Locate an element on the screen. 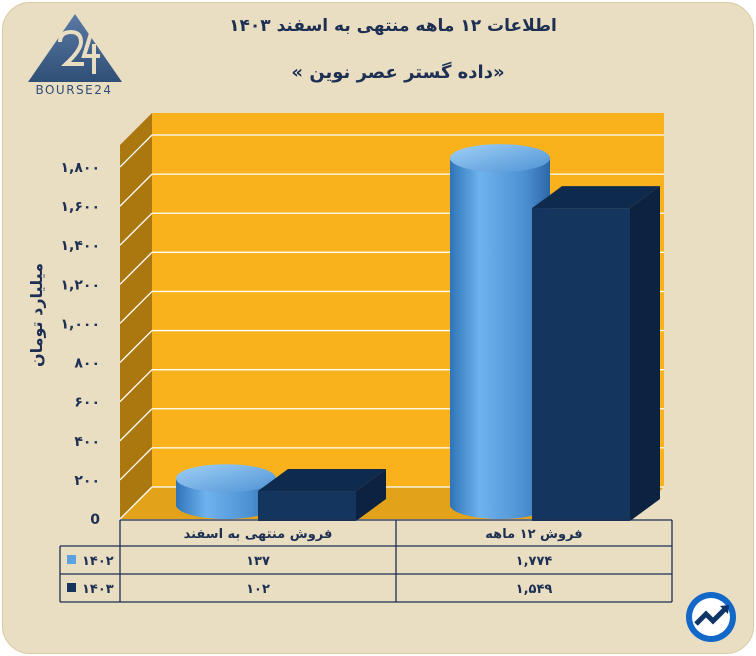 The width and height of the screenshot is (756, 656). y-tick-label: ۱,۴۰۰ is located at coordinates (81, 246).